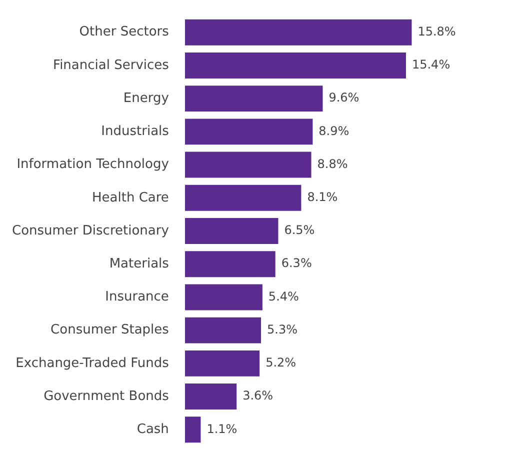  What do you see at coordinates (93, 164) in the screenshot?
I see `y-tick-label: Information Technology` at bounding box center [93, 164].